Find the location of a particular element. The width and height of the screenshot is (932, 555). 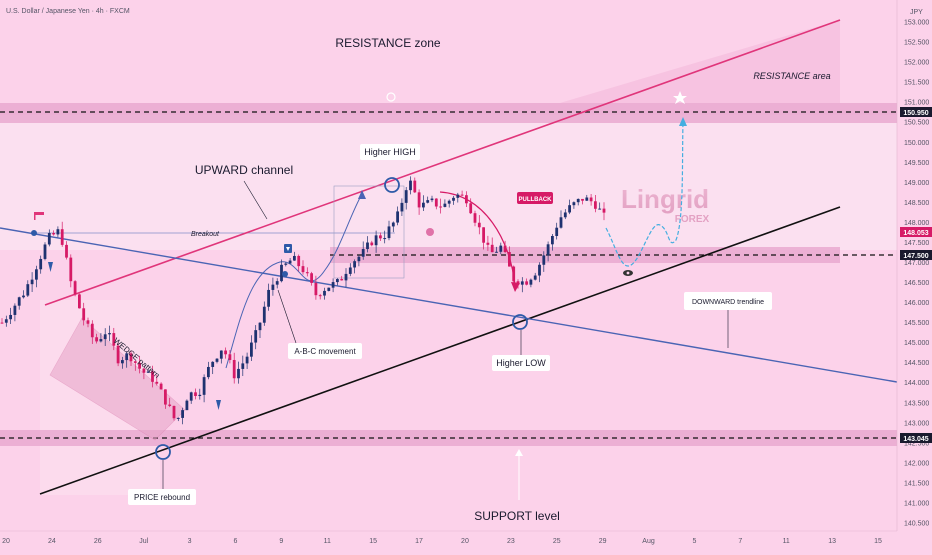

y-tick-label: 153.000 is located at coordinates (916, 23).